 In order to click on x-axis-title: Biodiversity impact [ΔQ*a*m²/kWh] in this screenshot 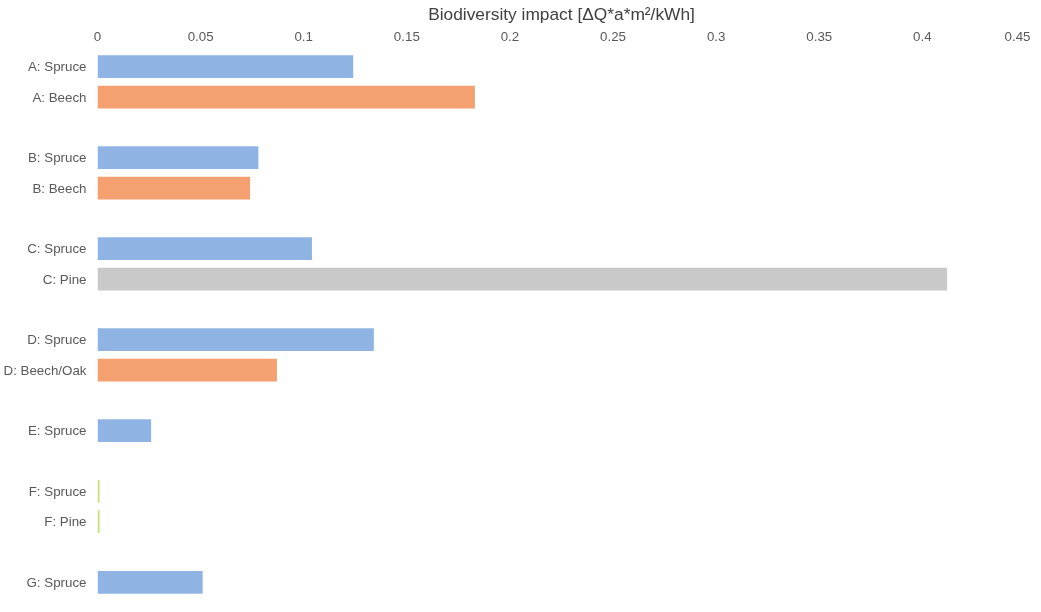, I will do `click(561, 13)`.